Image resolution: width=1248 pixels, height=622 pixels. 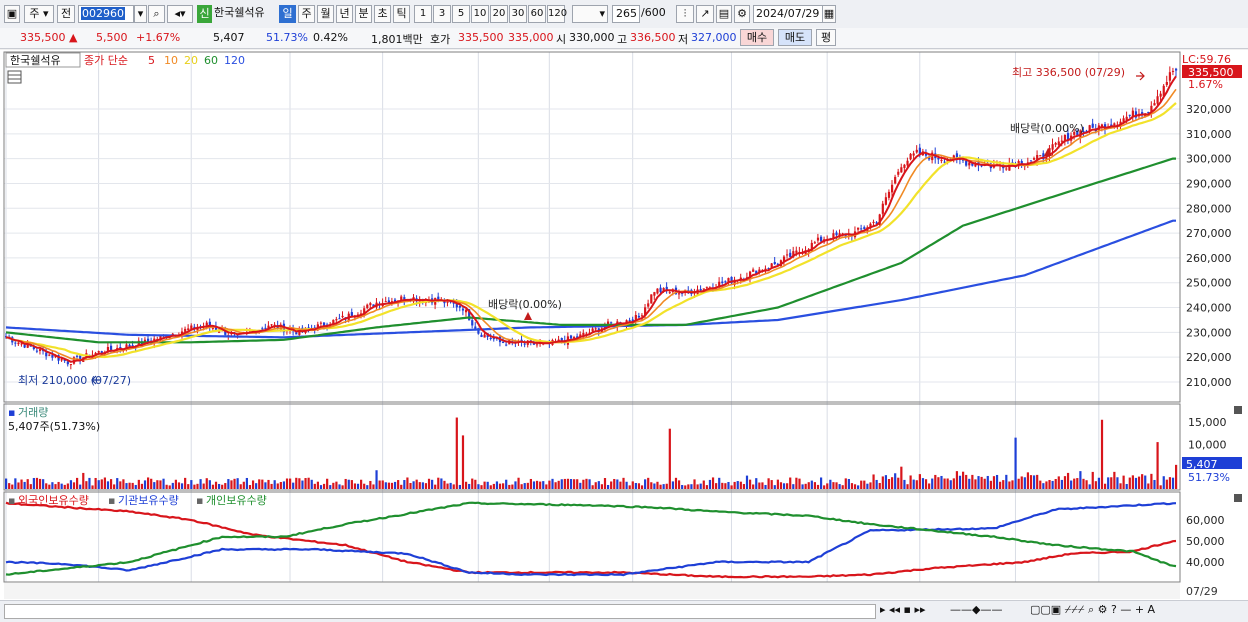 What do you see at coordinates (442, 14) in the screenshot?
I see `interval-button-3: 3` at bounding box center [442, 14].